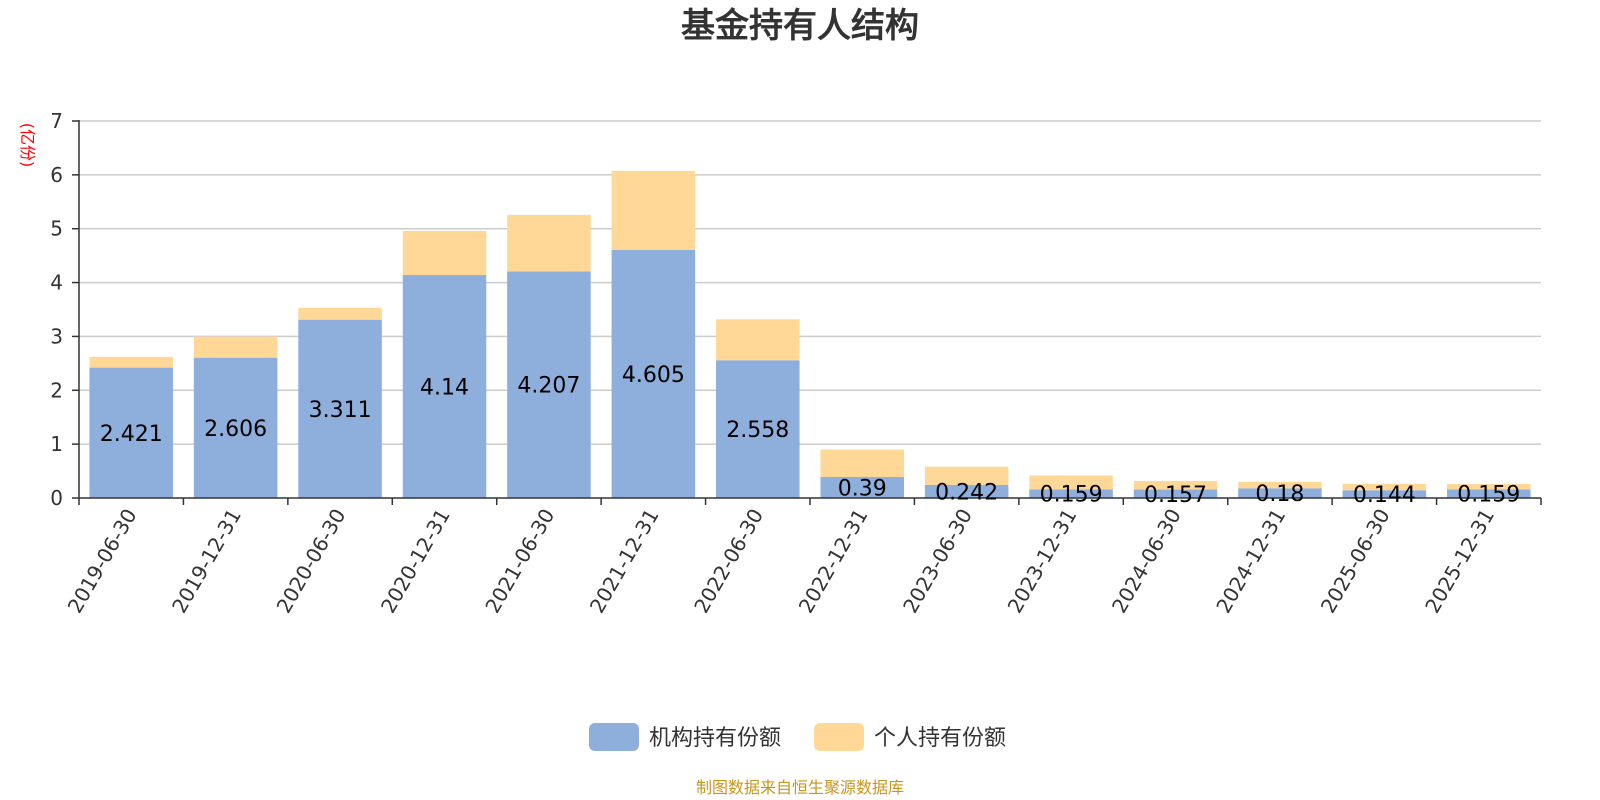  What do you see at coordinates (102, 561) in the screenshot?
I see `x-tick-label: 2019-06-30` at bounding box center [102, 561].